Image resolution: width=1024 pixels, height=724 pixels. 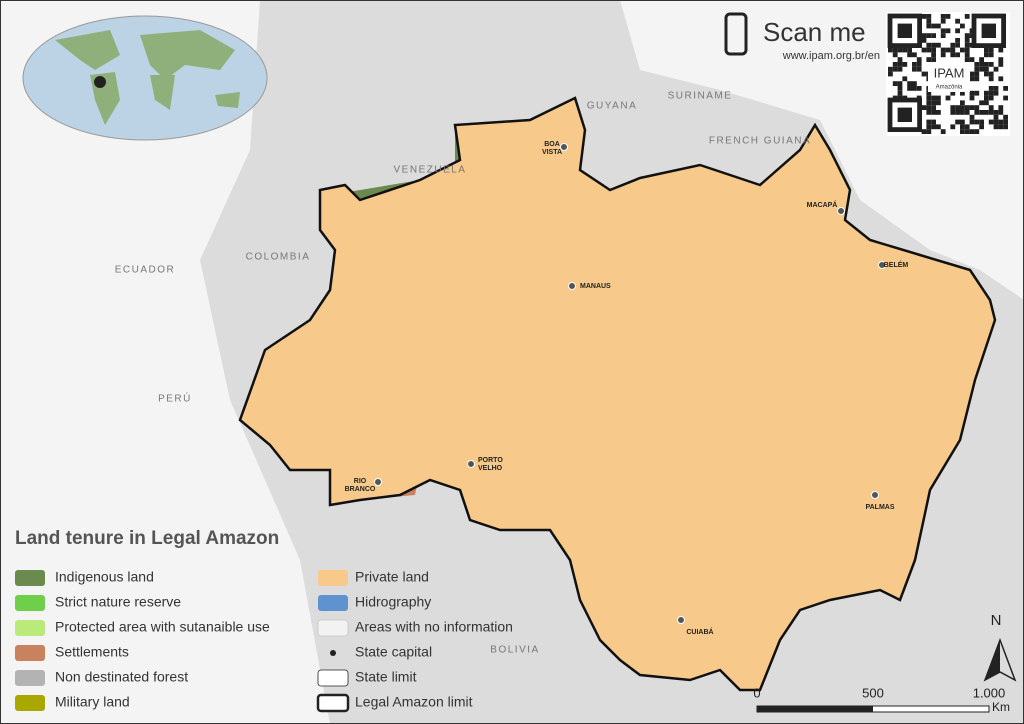 What do you see at coordinates (873, 709) in the screenshot?
I see `scale-bar` at bounding box center [873, 709].